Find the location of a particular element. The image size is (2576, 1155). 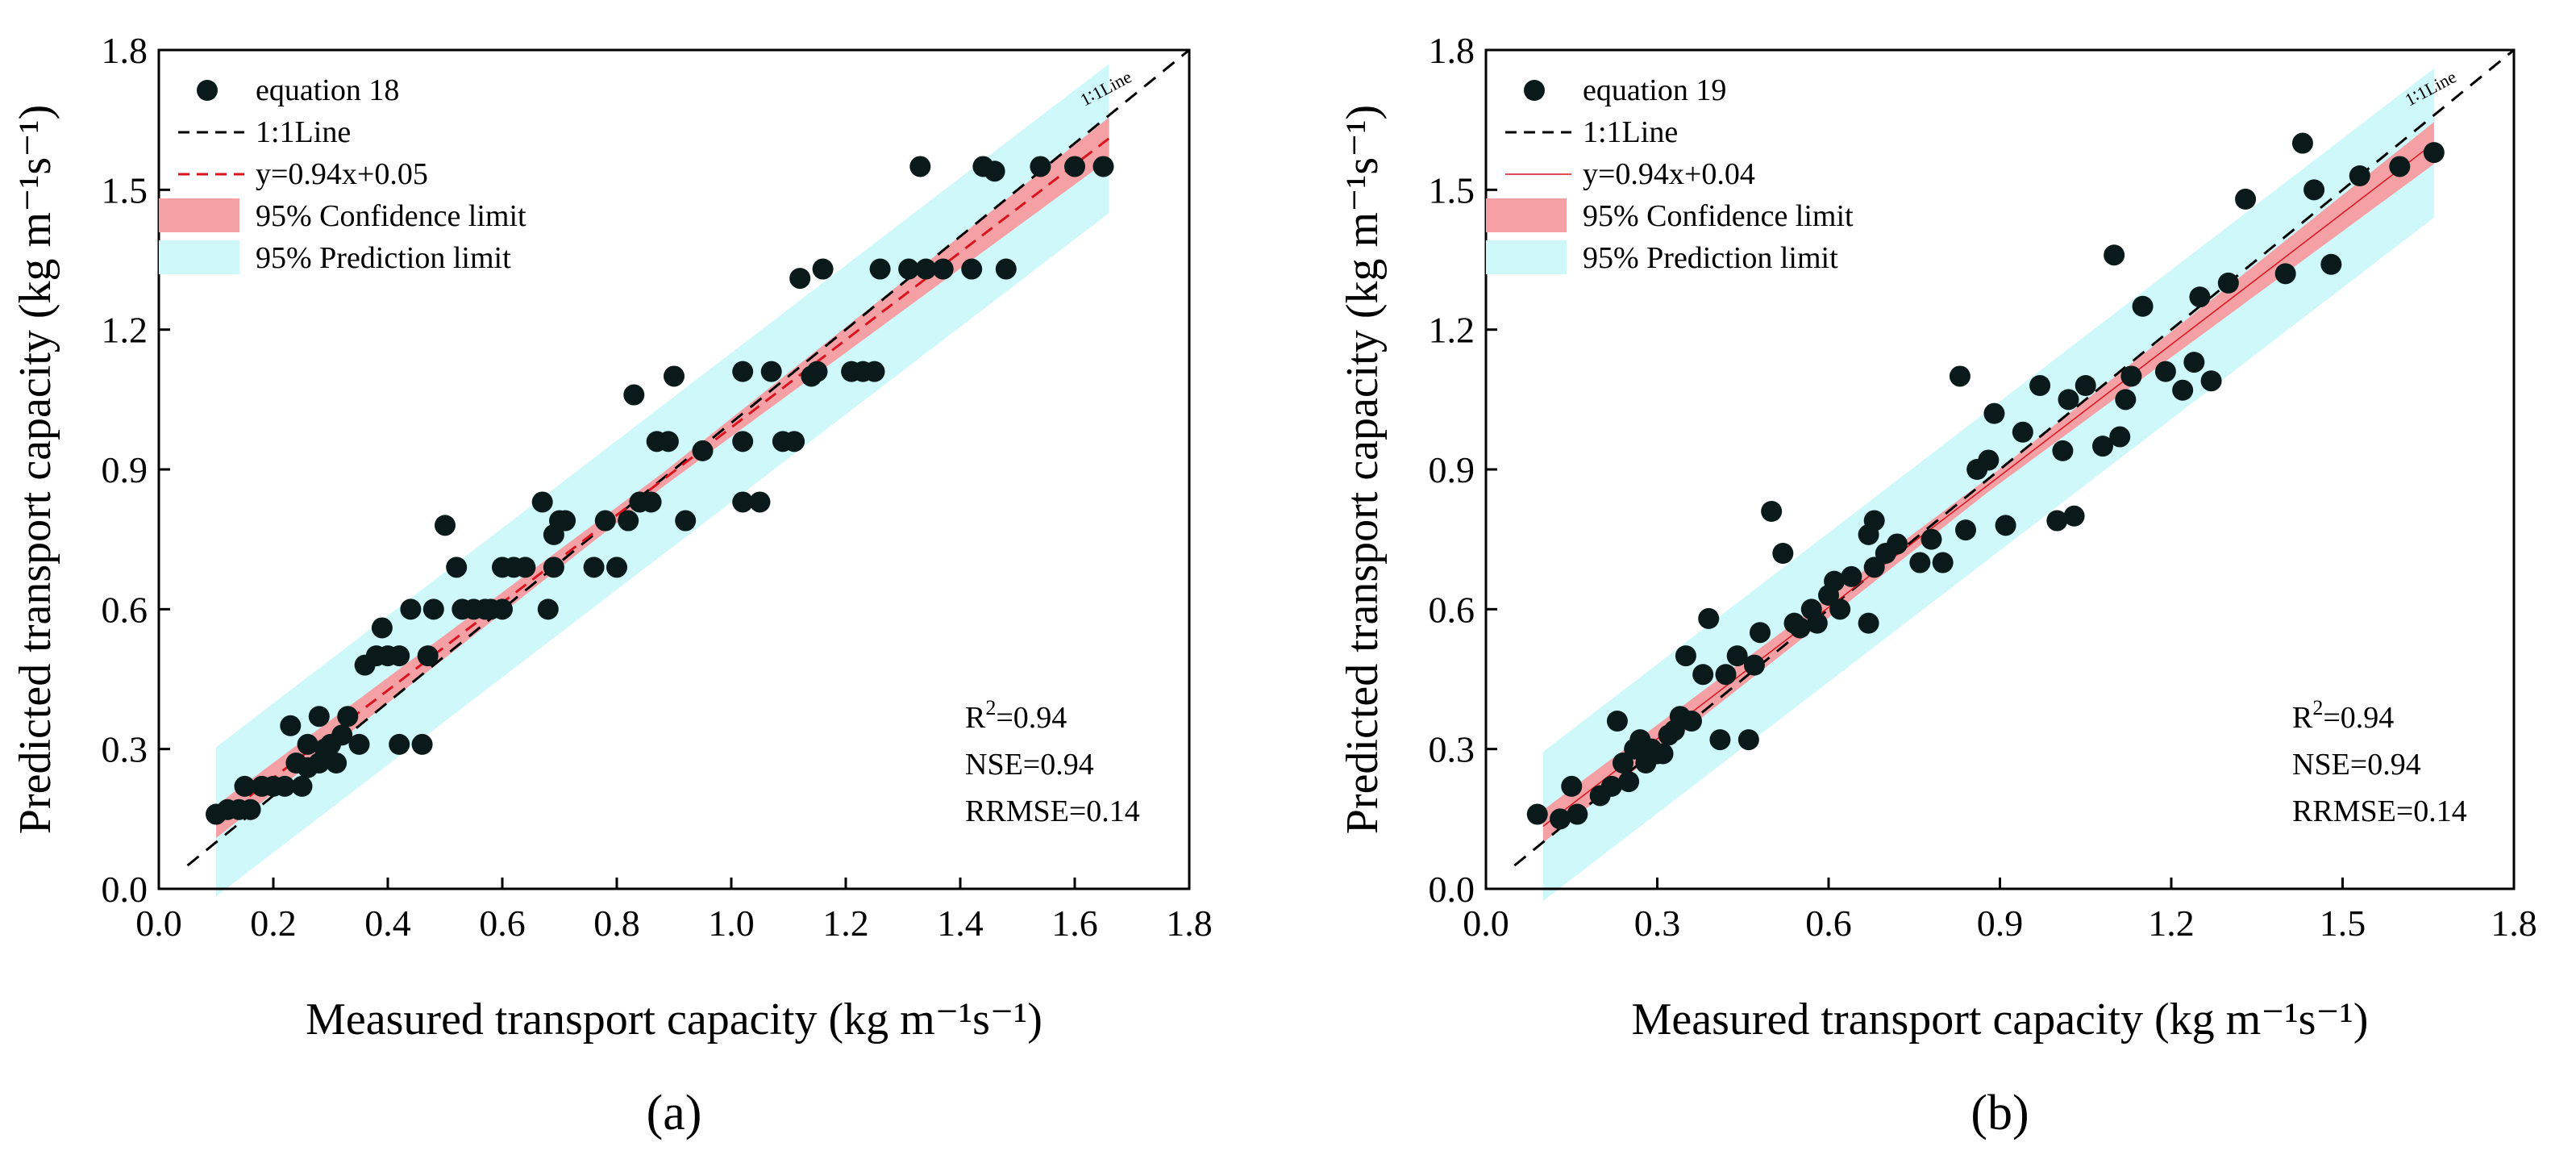

y-tick-label: 1.5 is located at coordinates (125, 190).